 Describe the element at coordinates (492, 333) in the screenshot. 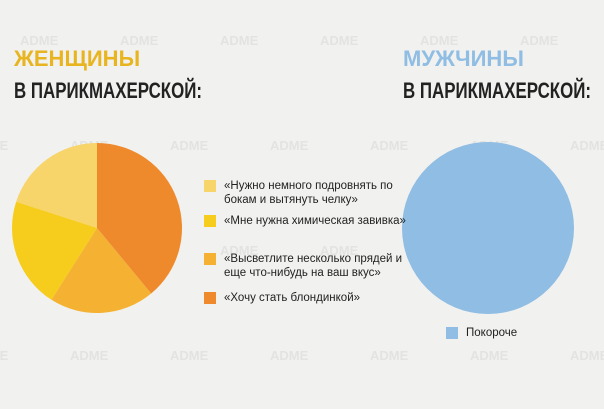

I see `legend-label: Покороче` at that location.